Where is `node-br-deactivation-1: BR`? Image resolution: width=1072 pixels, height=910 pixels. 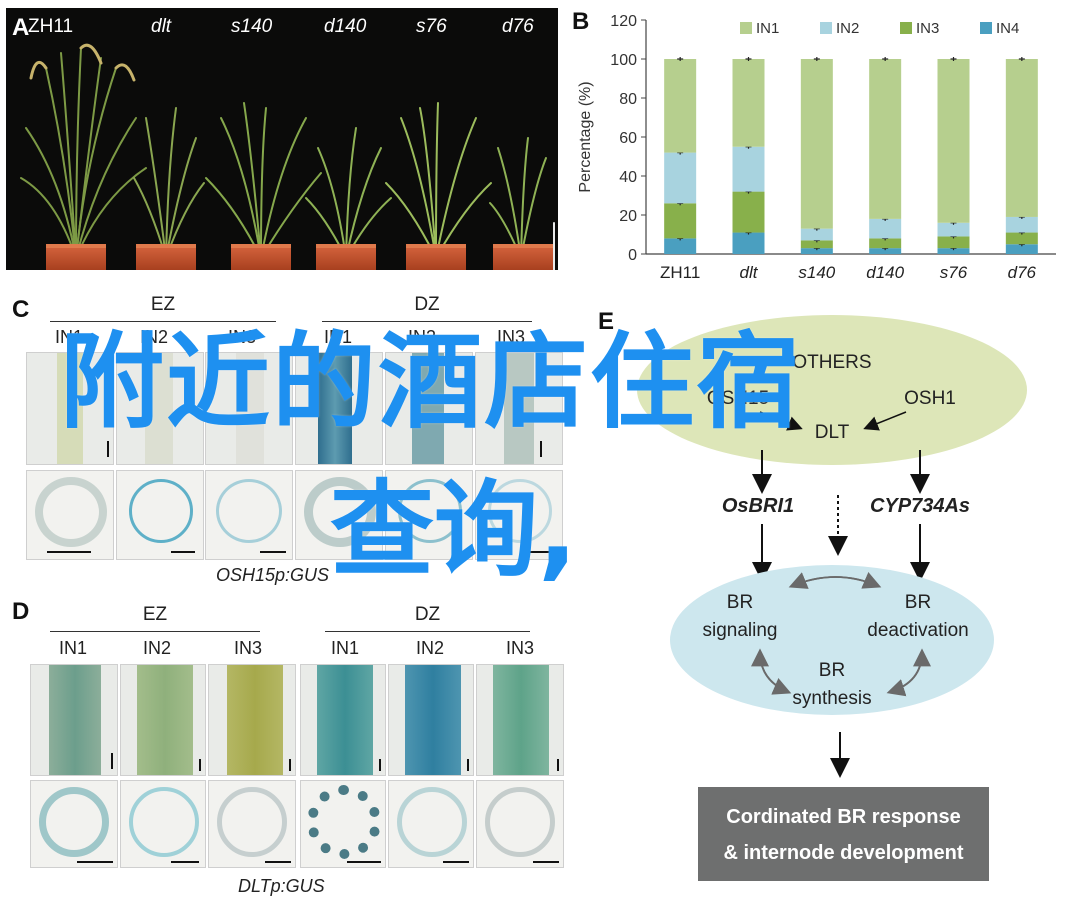
node-br-deactivation-1: BR is located at coordinates (918, 602).